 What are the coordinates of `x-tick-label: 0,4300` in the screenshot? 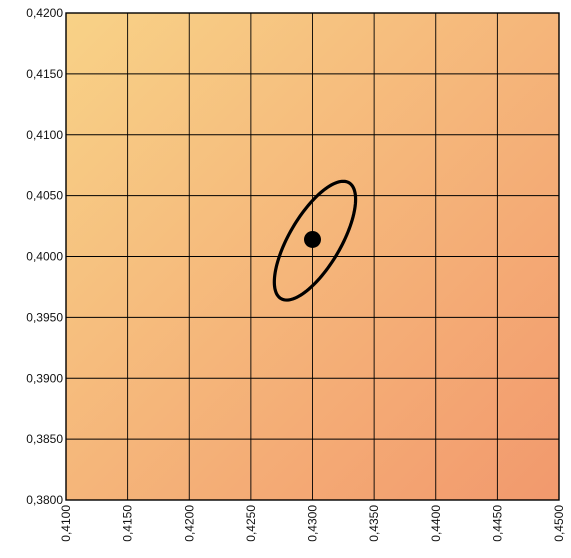 It's located at (313, 523).